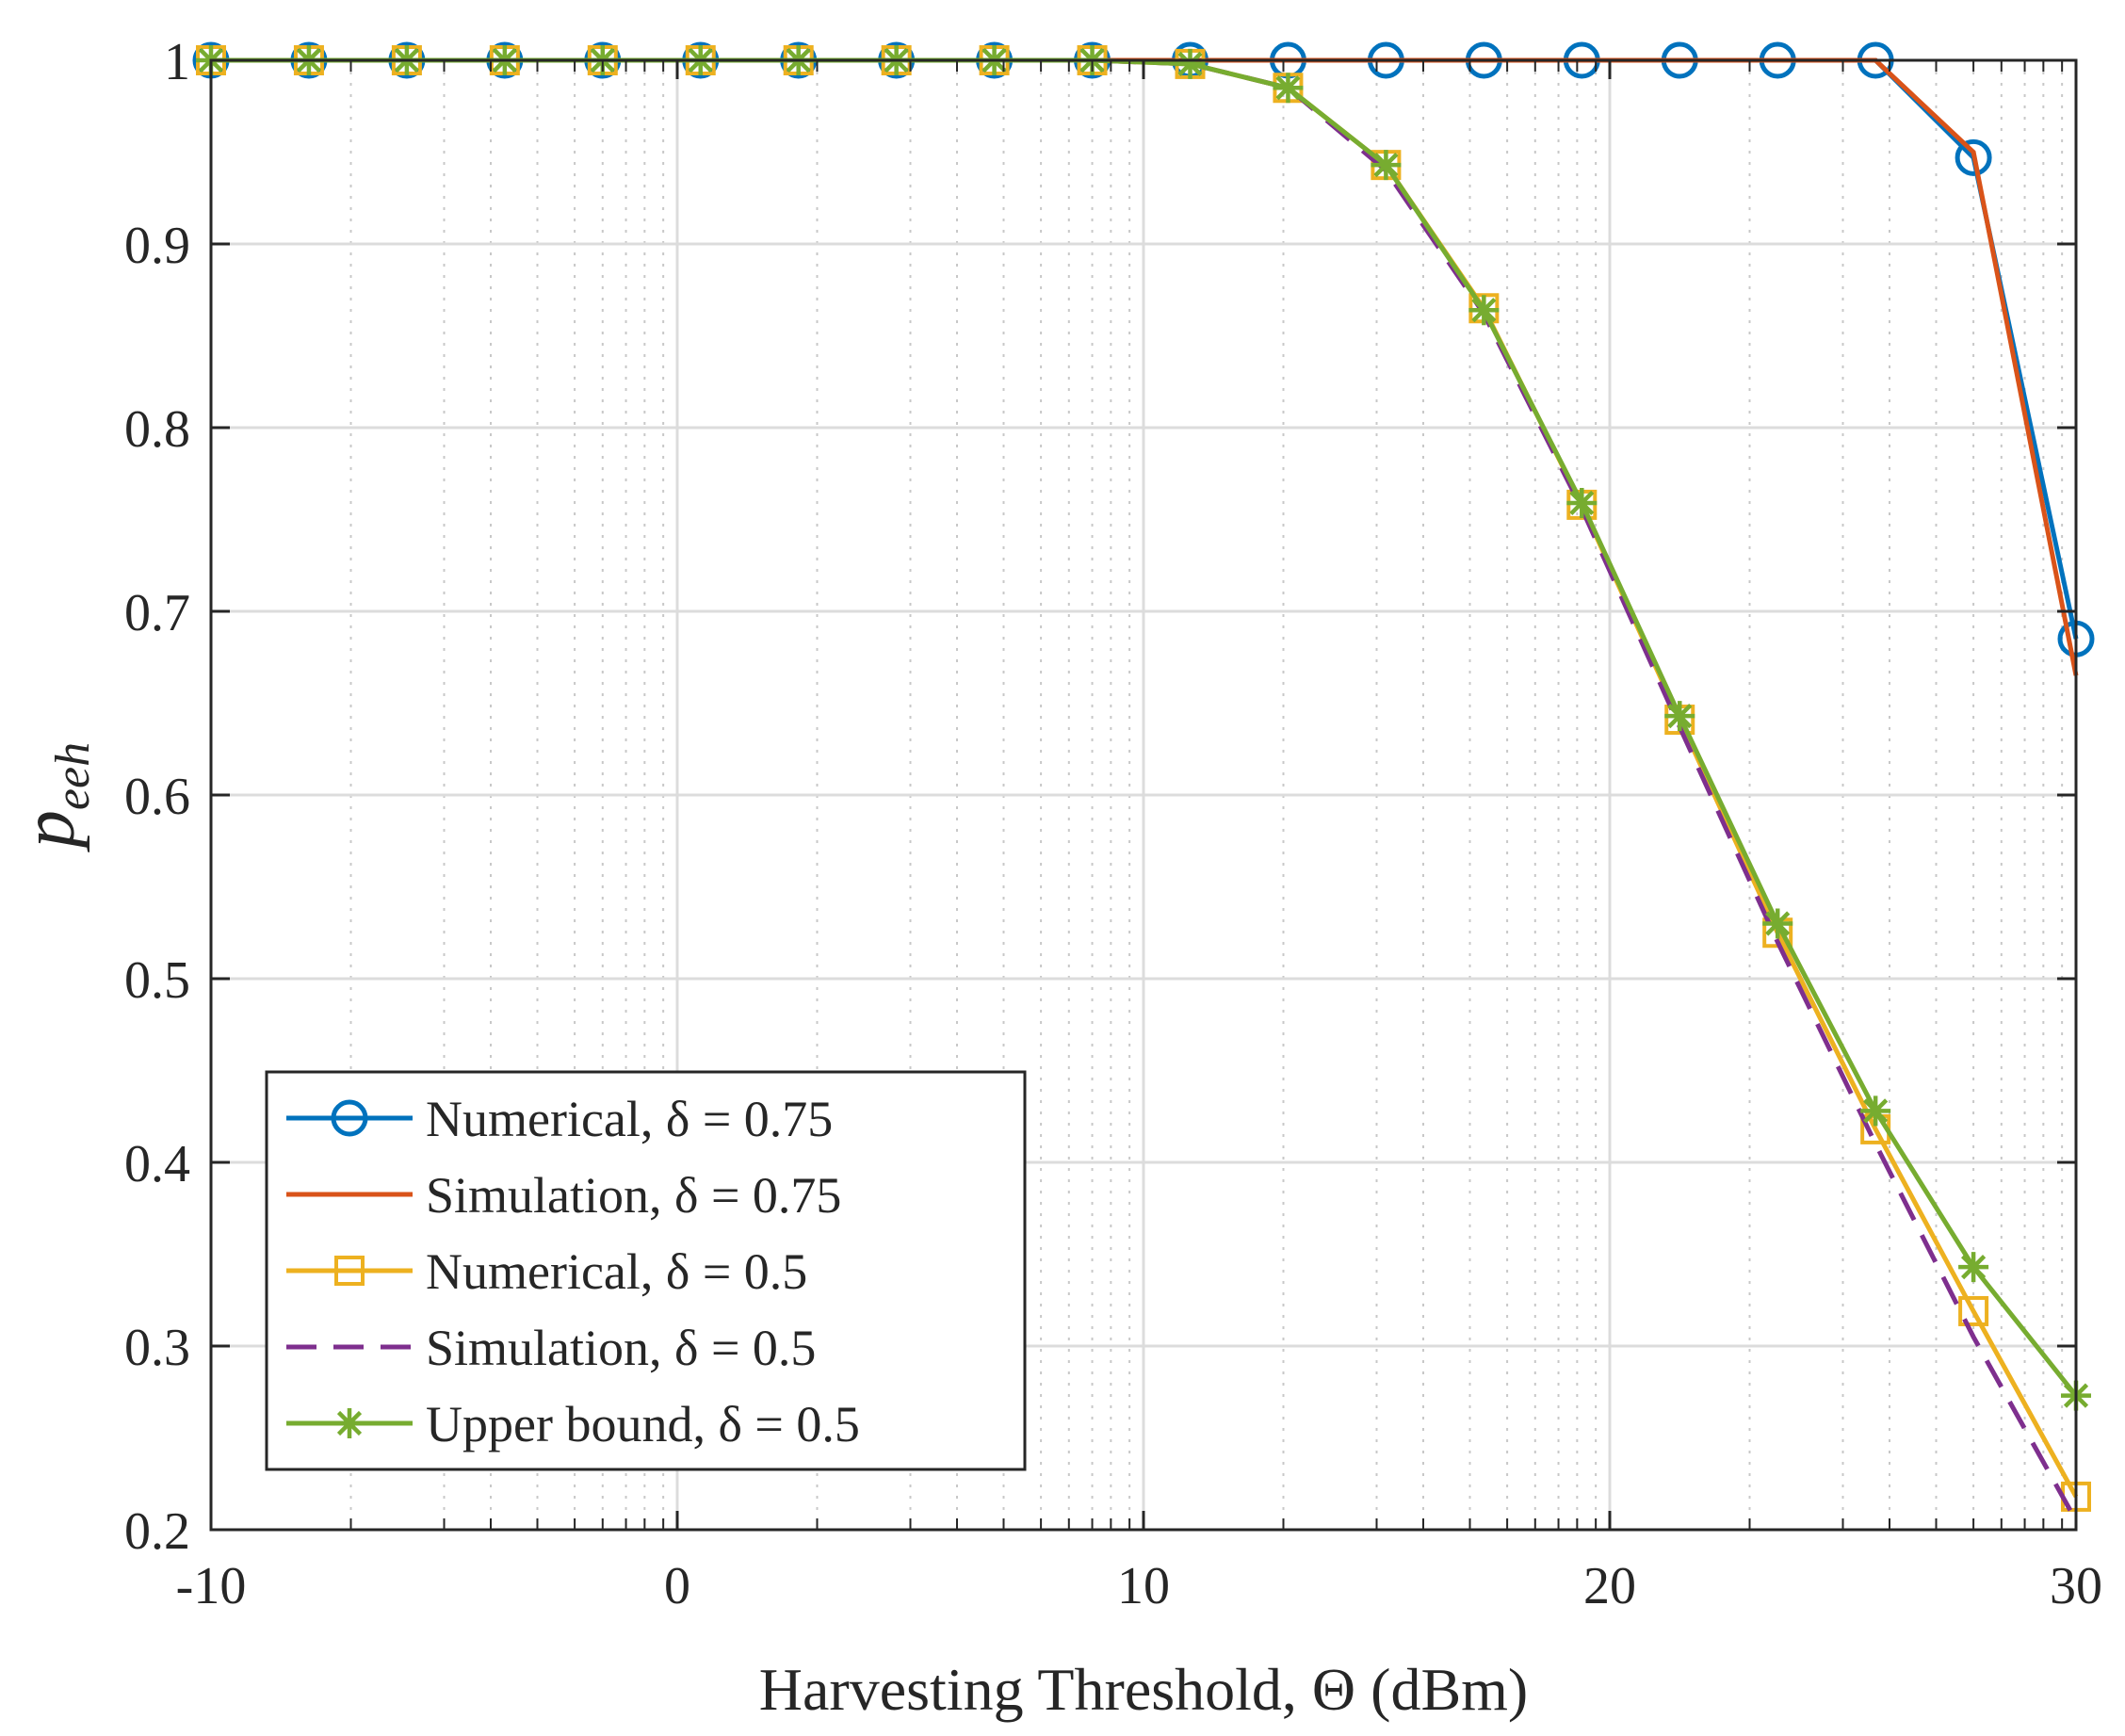  I want to click on legend-entry: Simulation, δ = 0.75, so click(564, 1195).